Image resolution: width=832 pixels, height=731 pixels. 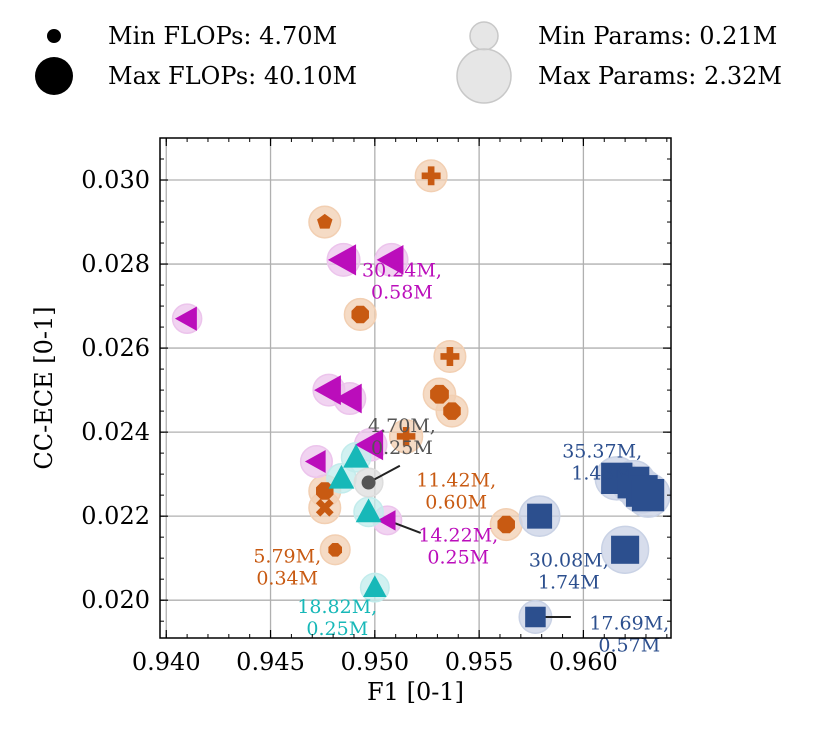 I want to click on x-tick-label: 0.955, so click(x=479, y=662).